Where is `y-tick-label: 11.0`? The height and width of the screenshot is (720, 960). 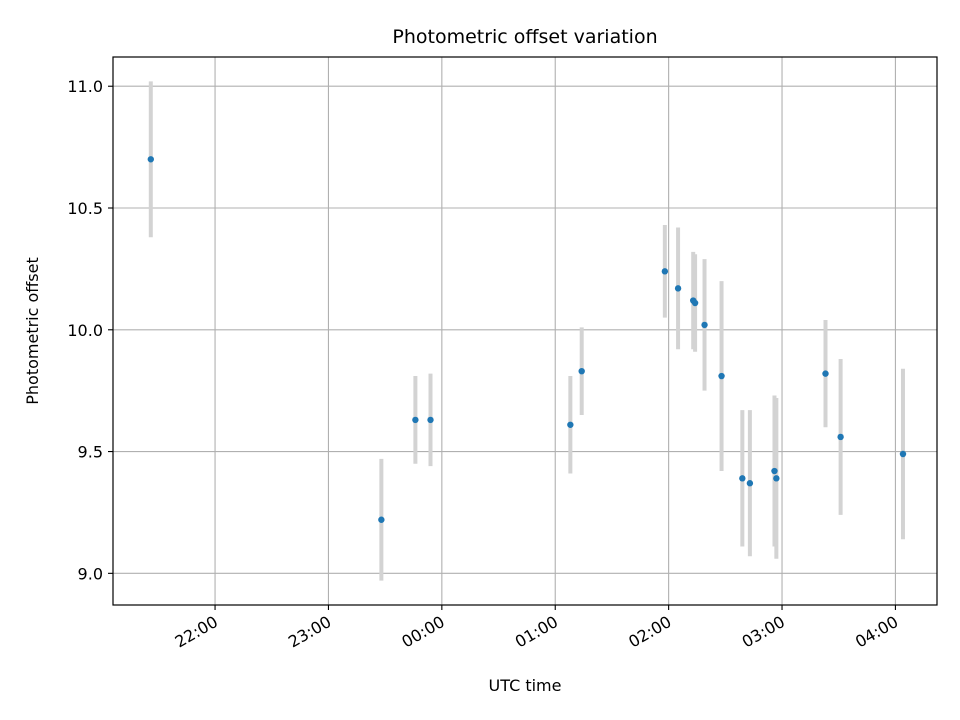 y-tick-label: 11.0 is located at coordinates (85, 86).